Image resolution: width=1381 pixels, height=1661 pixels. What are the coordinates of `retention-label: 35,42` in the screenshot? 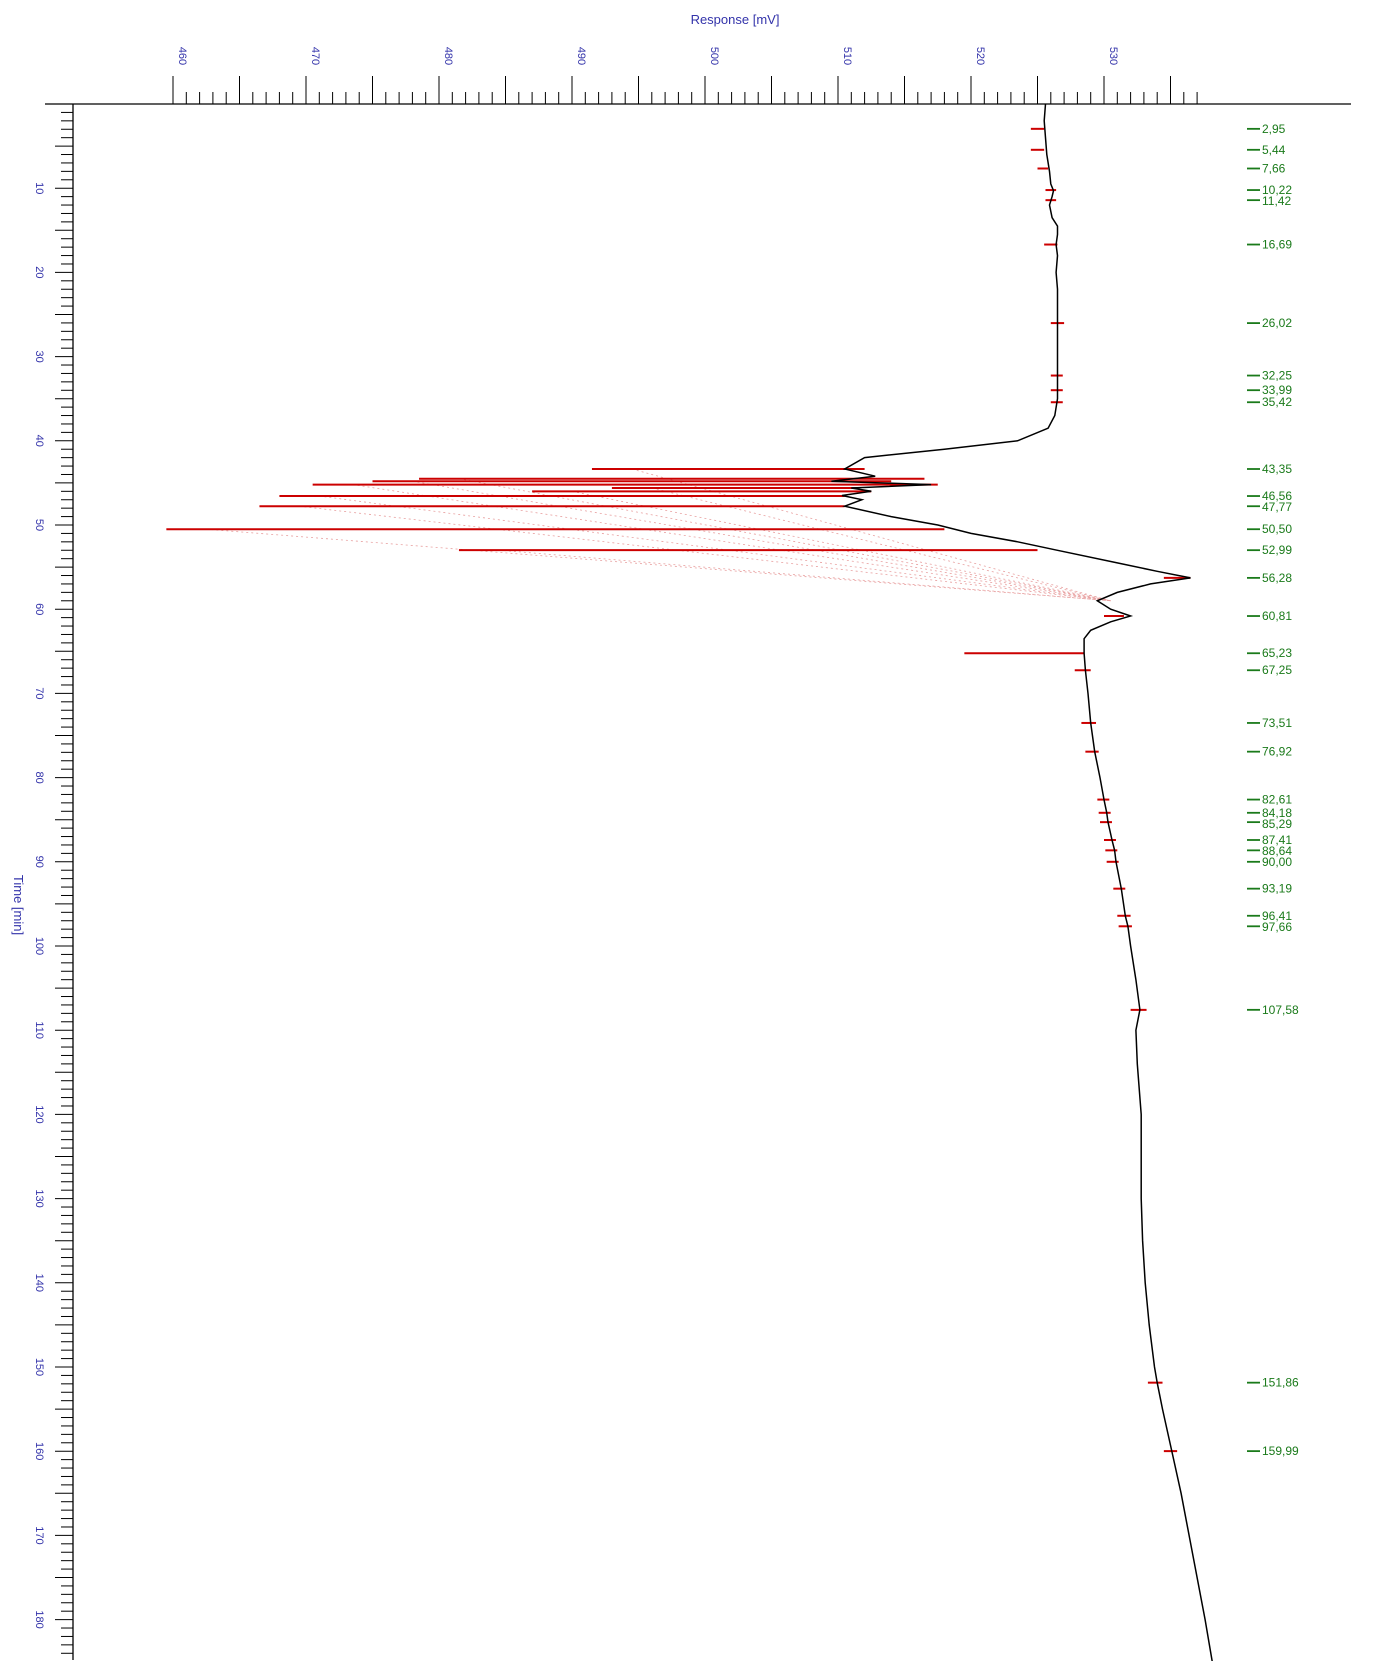 It's located at (1277, 402).